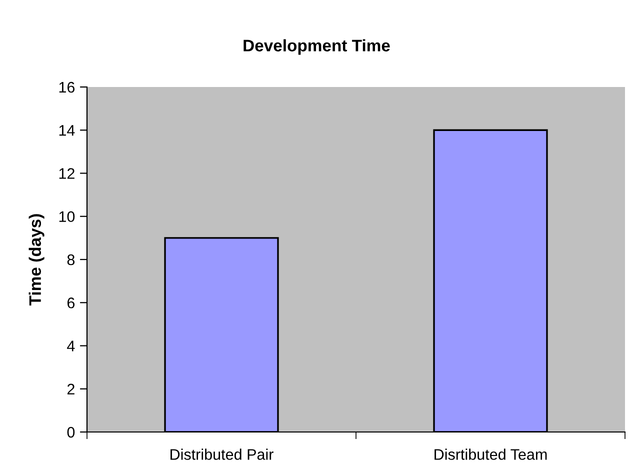  What do you see at coordinates (490, 454) in the screenshot?
I see `x-tick-label: Disrtibuted Team` at bounding box center [490, 454].